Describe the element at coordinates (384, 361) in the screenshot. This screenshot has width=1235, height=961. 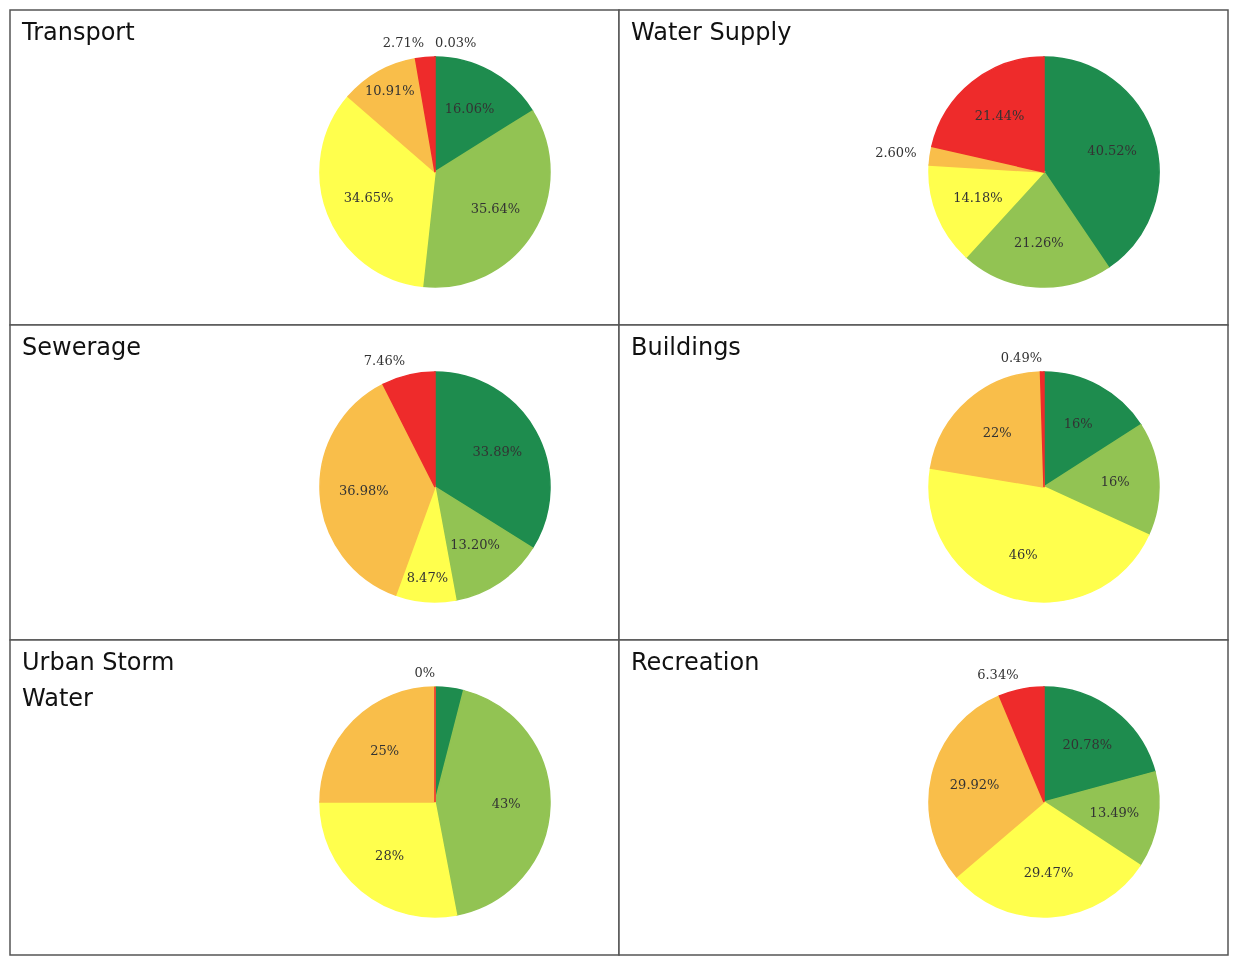
I see `data-label: 7.46%` at that location.